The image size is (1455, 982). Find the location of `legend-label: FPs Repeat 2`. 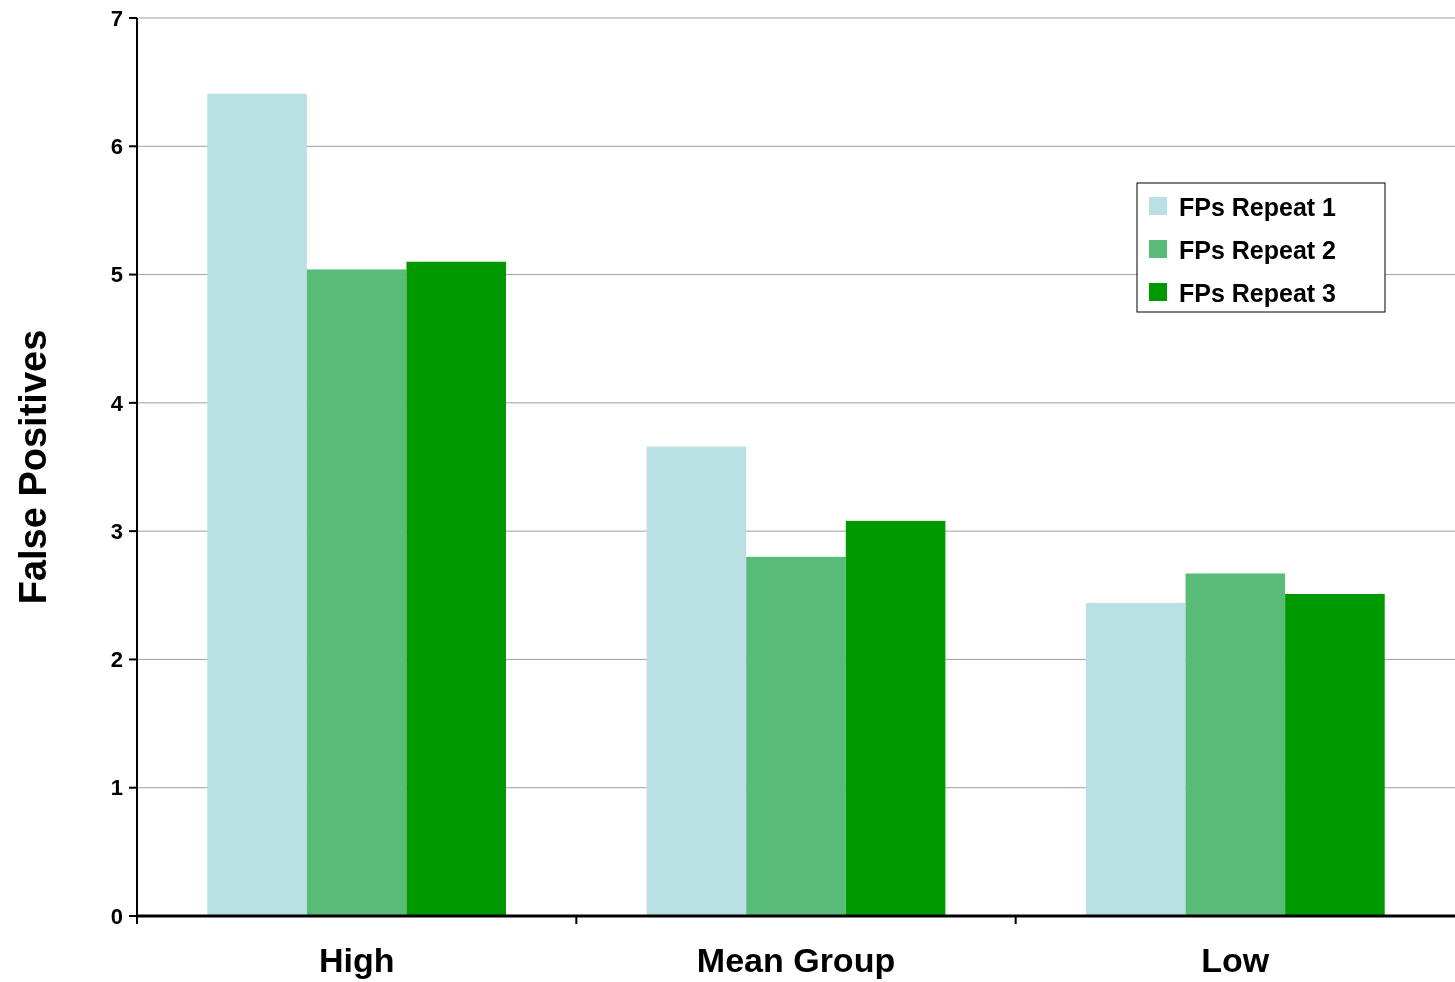

legend-label: FPs Repeat 2 is located at coordinates (1258, 249).